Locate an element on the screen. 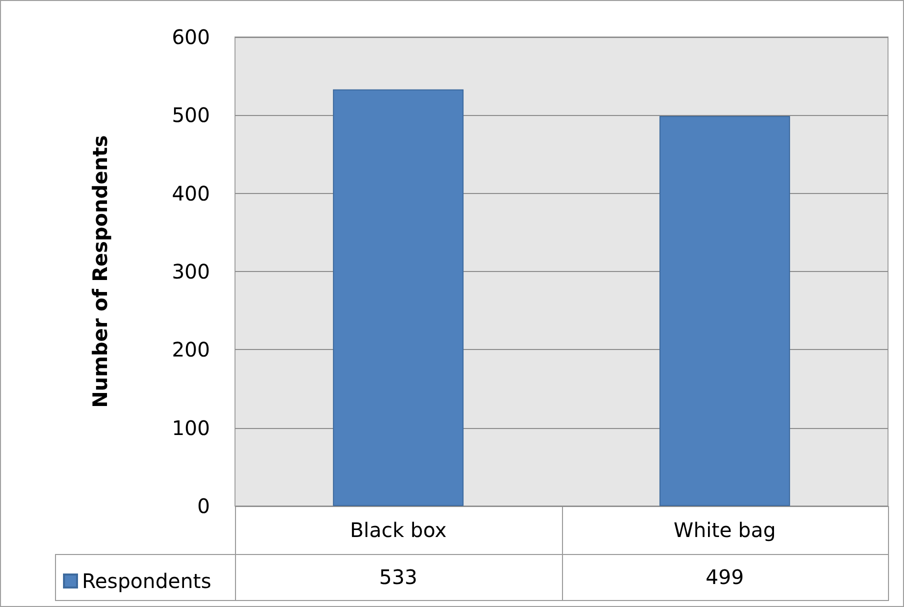  y-tick-label: 600 is located at coordinates (191, 37).